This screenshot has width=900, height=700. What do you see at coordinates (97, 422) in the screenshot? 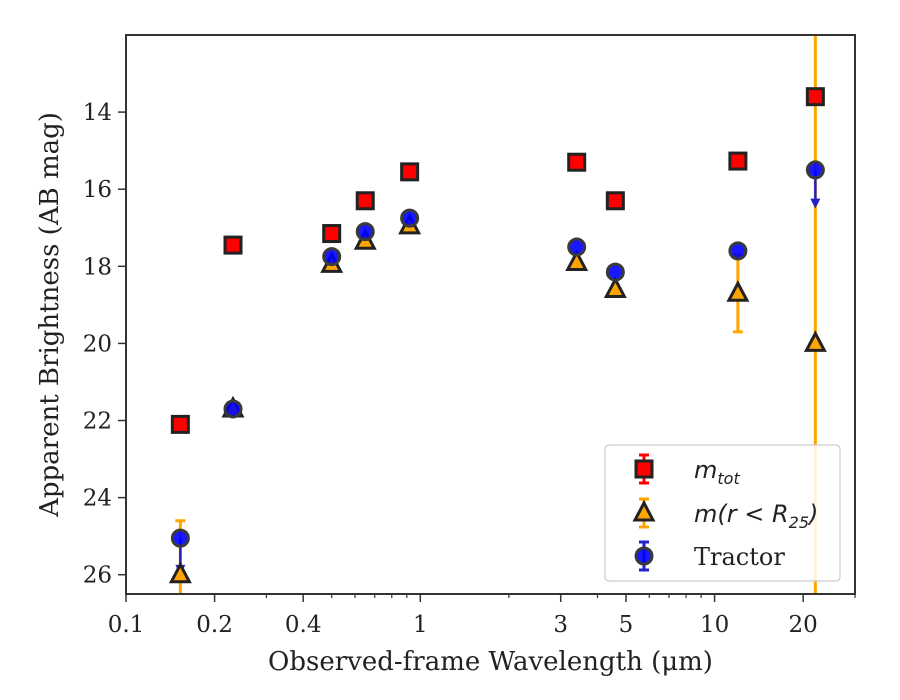
I see `y-tick-label: 22` at bounding box center [97, 422].